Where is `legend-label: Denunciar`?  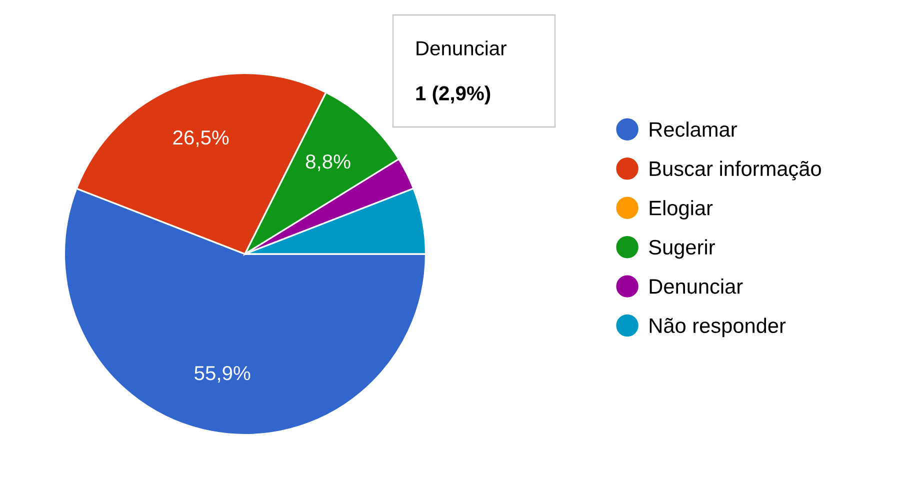 legend-label: Denunciar is located at coordinates (696, 286).